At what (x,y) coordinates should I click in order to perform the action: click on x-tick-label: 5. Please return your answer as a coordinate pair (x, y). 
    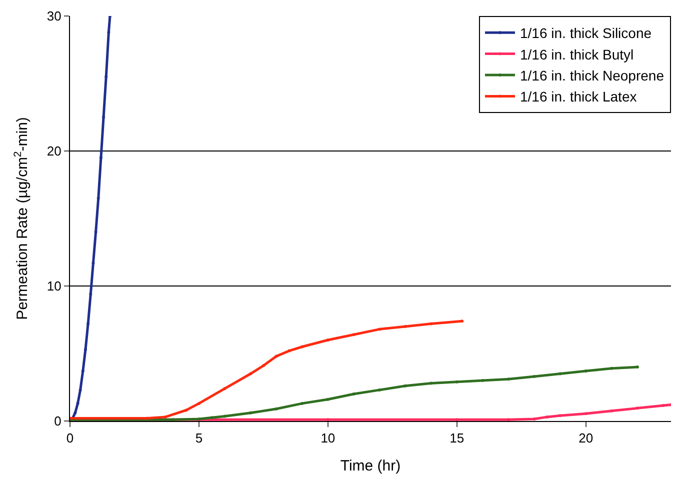
    Looking at the image, I should click on (199, 438).